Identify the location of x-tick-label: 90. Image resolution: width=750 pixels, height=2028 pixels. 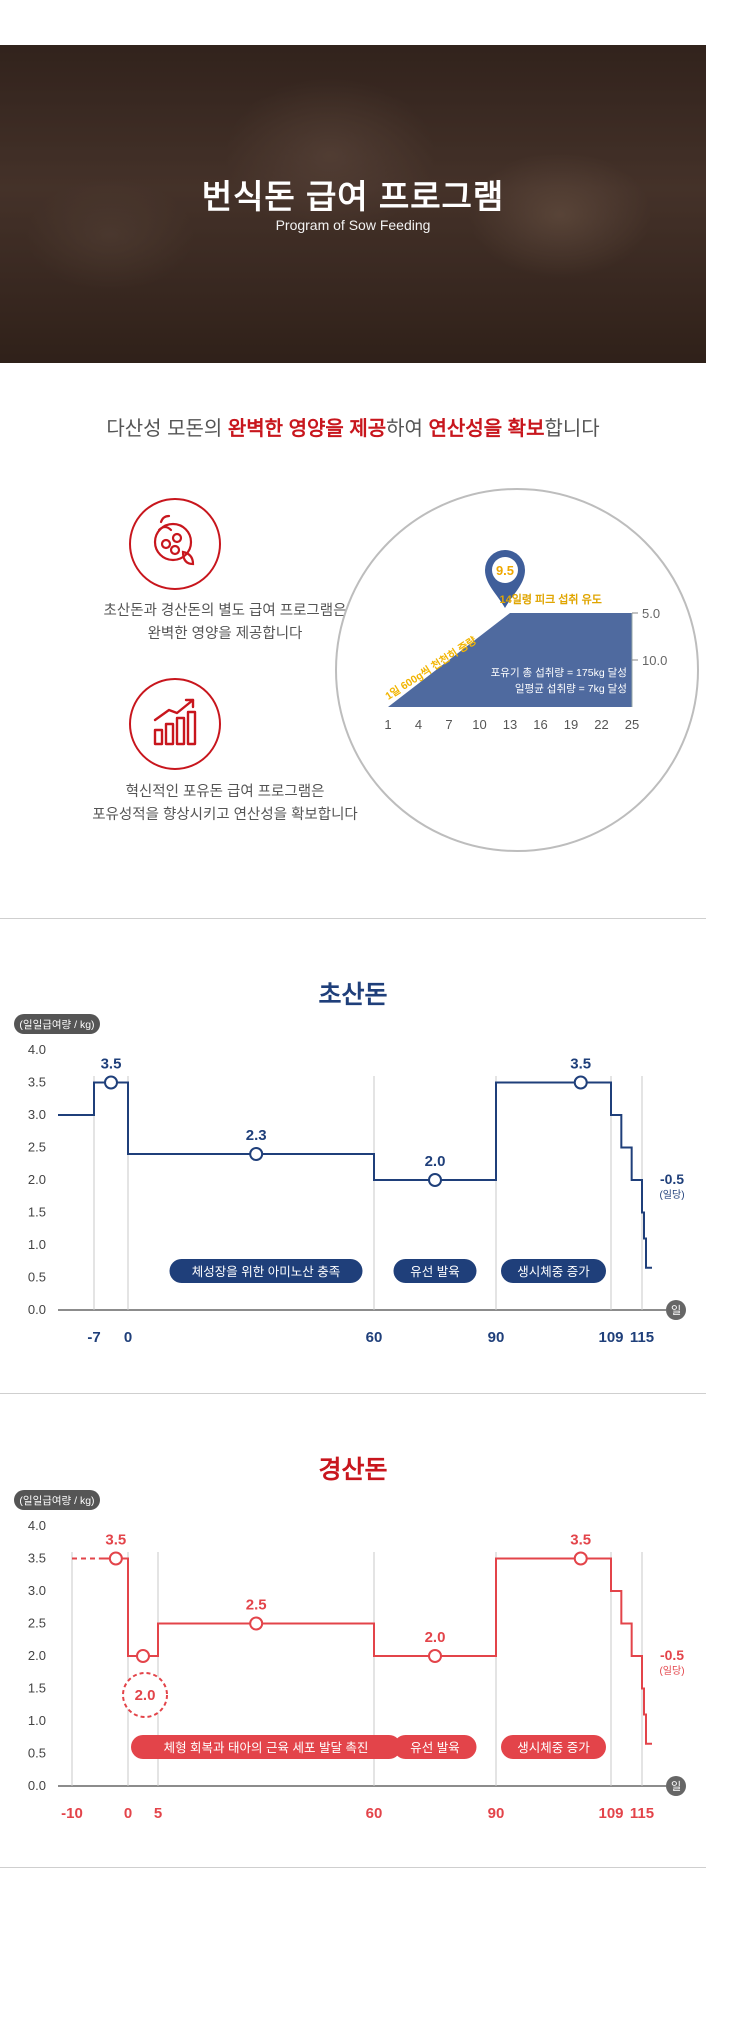
(496, 1813).